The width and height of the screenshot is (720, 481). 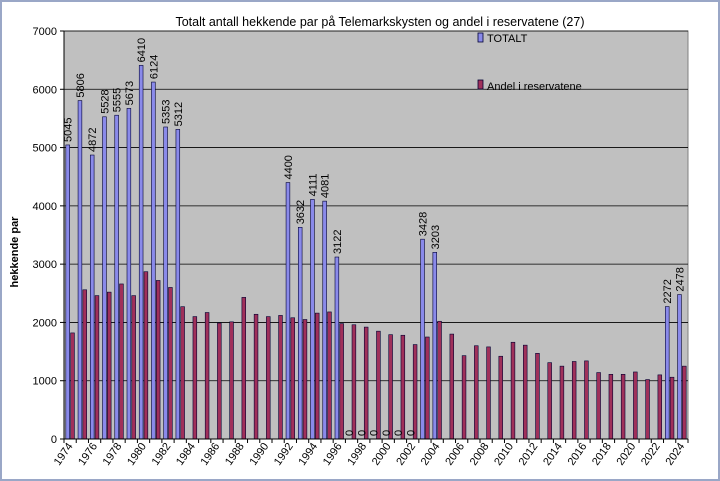 What do you see at coordinates (289, 167) in the screenshot?
I see `data-label: 4400` at bounding box center [289, 167].